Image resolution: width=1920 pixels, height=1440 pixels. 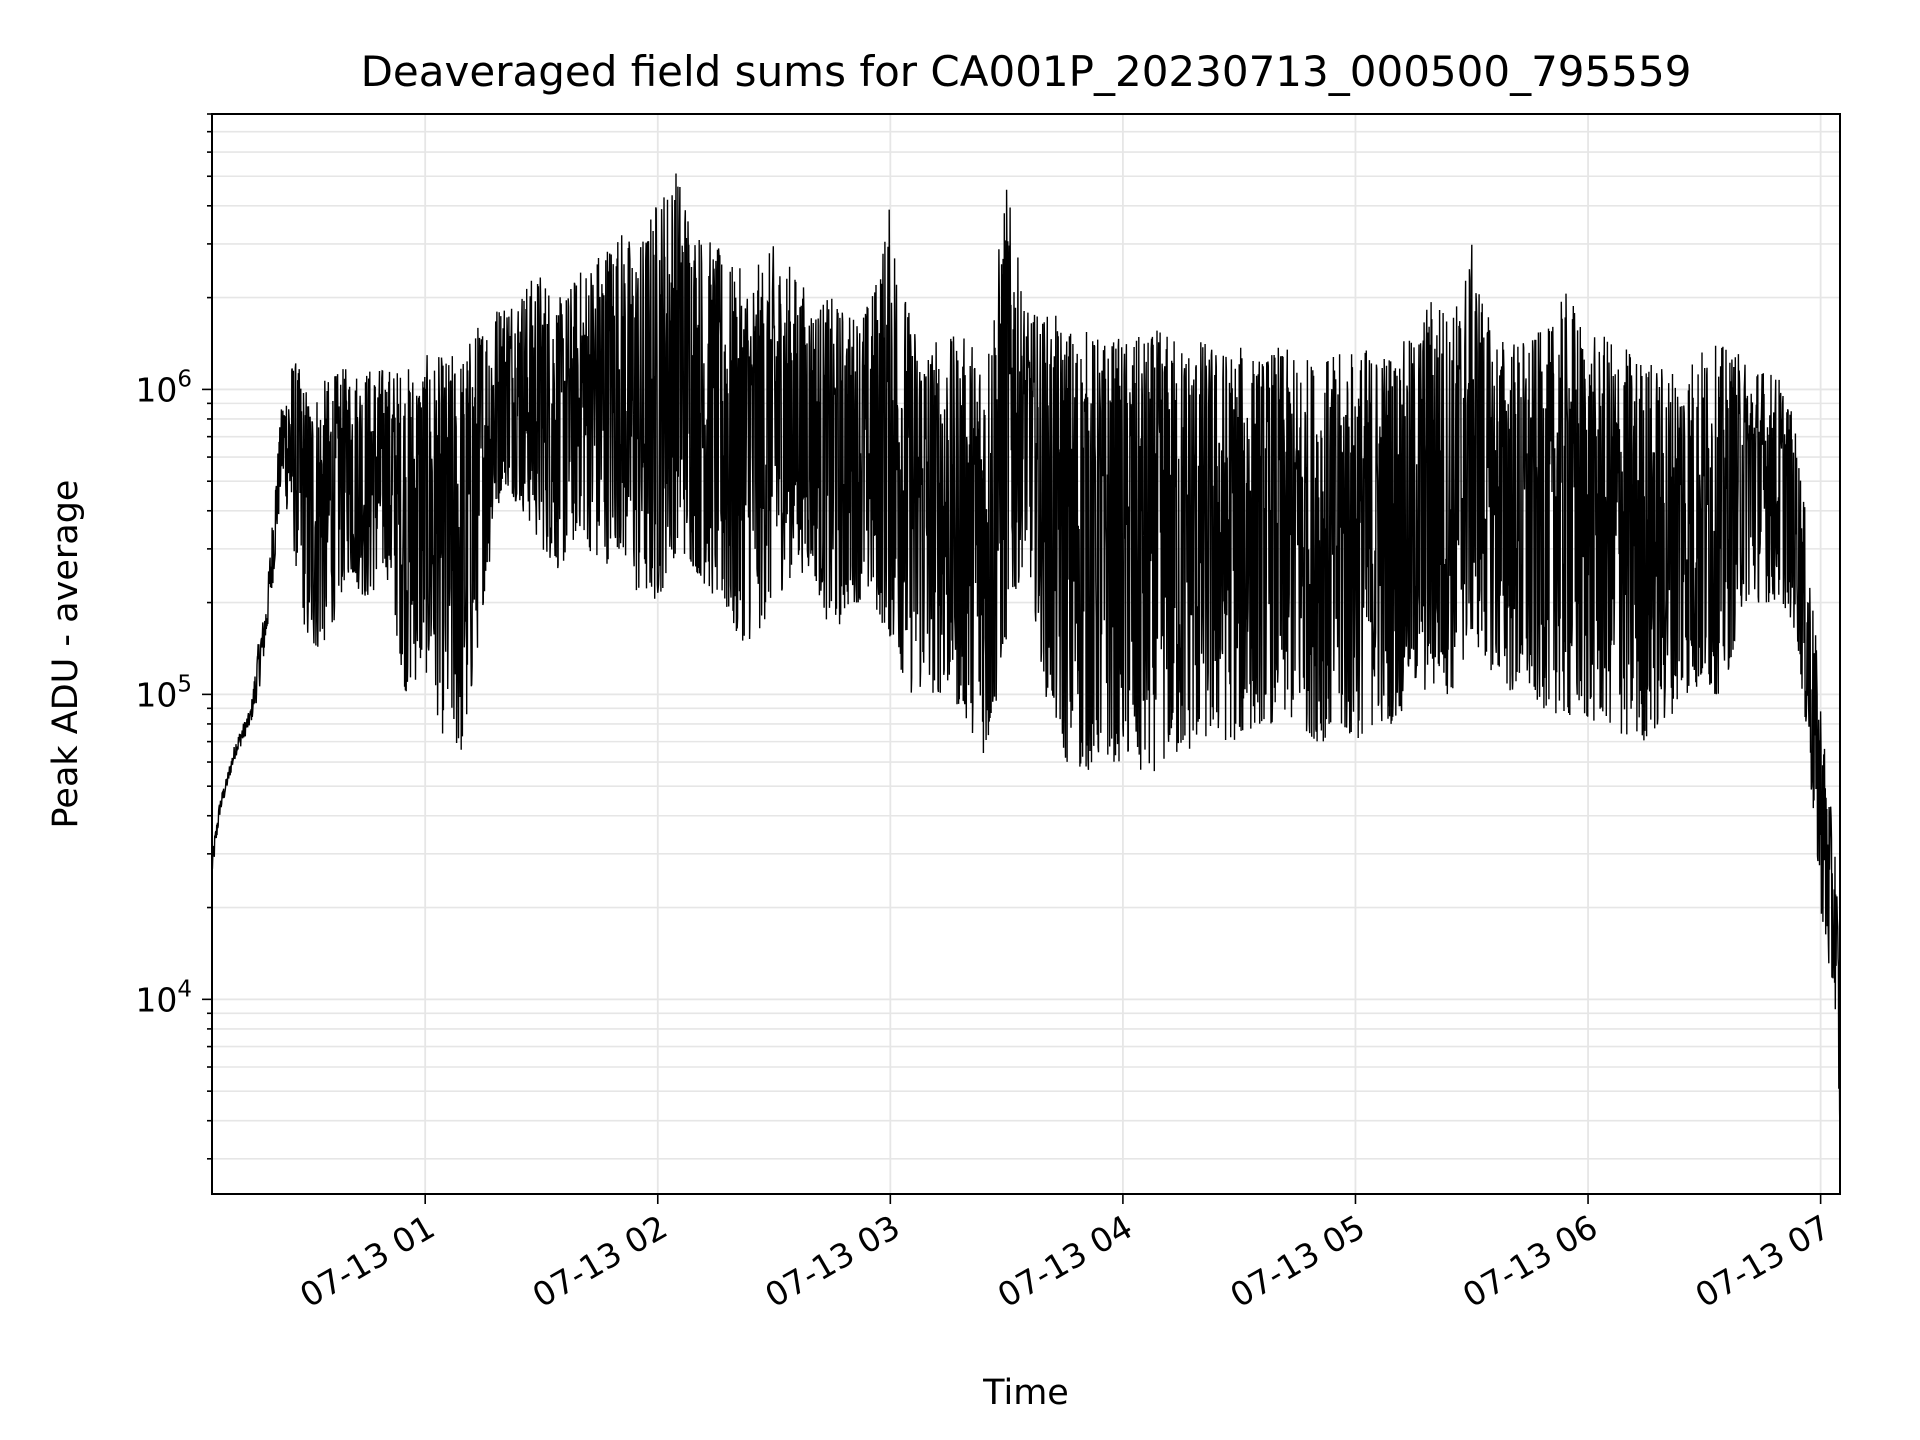 What do you see at coordinates (66, 654) in the screenshot?
I see `y-axis-label: Peak ADU - average` at bounding box center [66, 654].